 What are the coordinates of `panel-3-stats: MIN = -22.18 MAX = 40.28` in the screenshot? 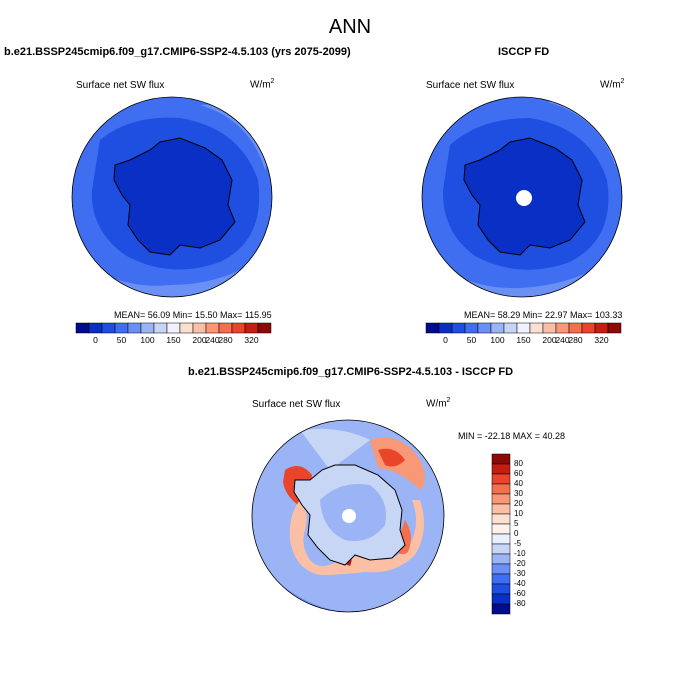 It's located at (512, 436).